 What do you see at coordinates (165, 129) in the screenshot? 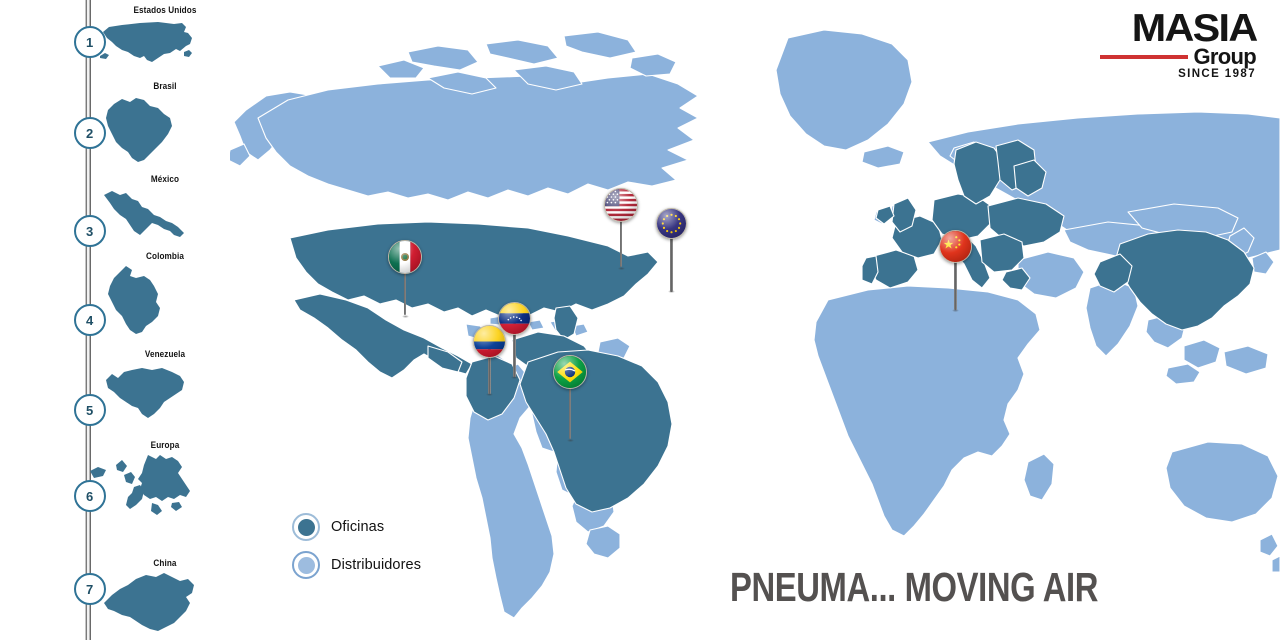
I see `brazil-shape-icon` at bounding box center [165, 129].